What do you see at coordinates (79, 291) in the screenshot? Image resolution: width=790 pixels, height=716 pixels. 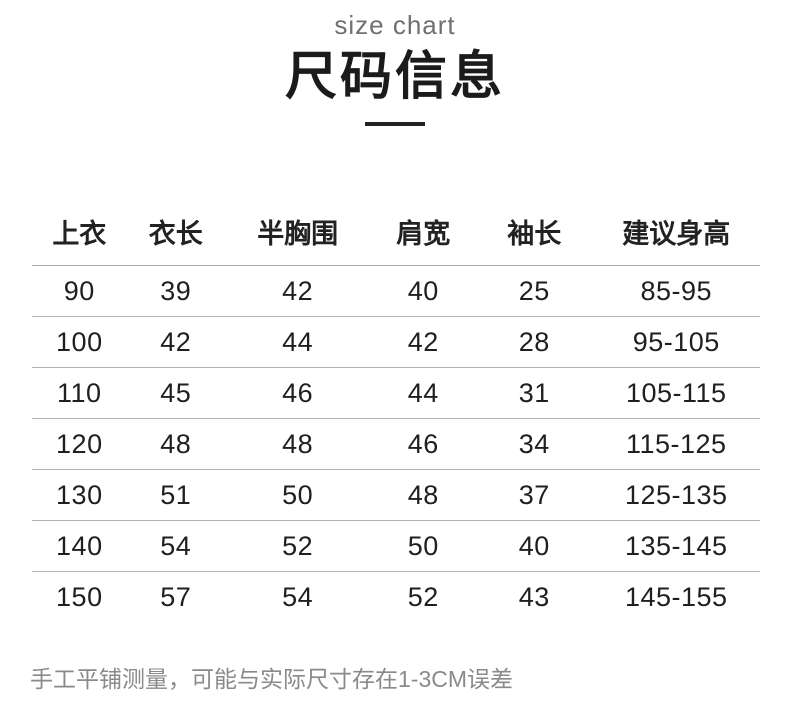 I see `table-cell: 90` at bounding box center [79, 291].